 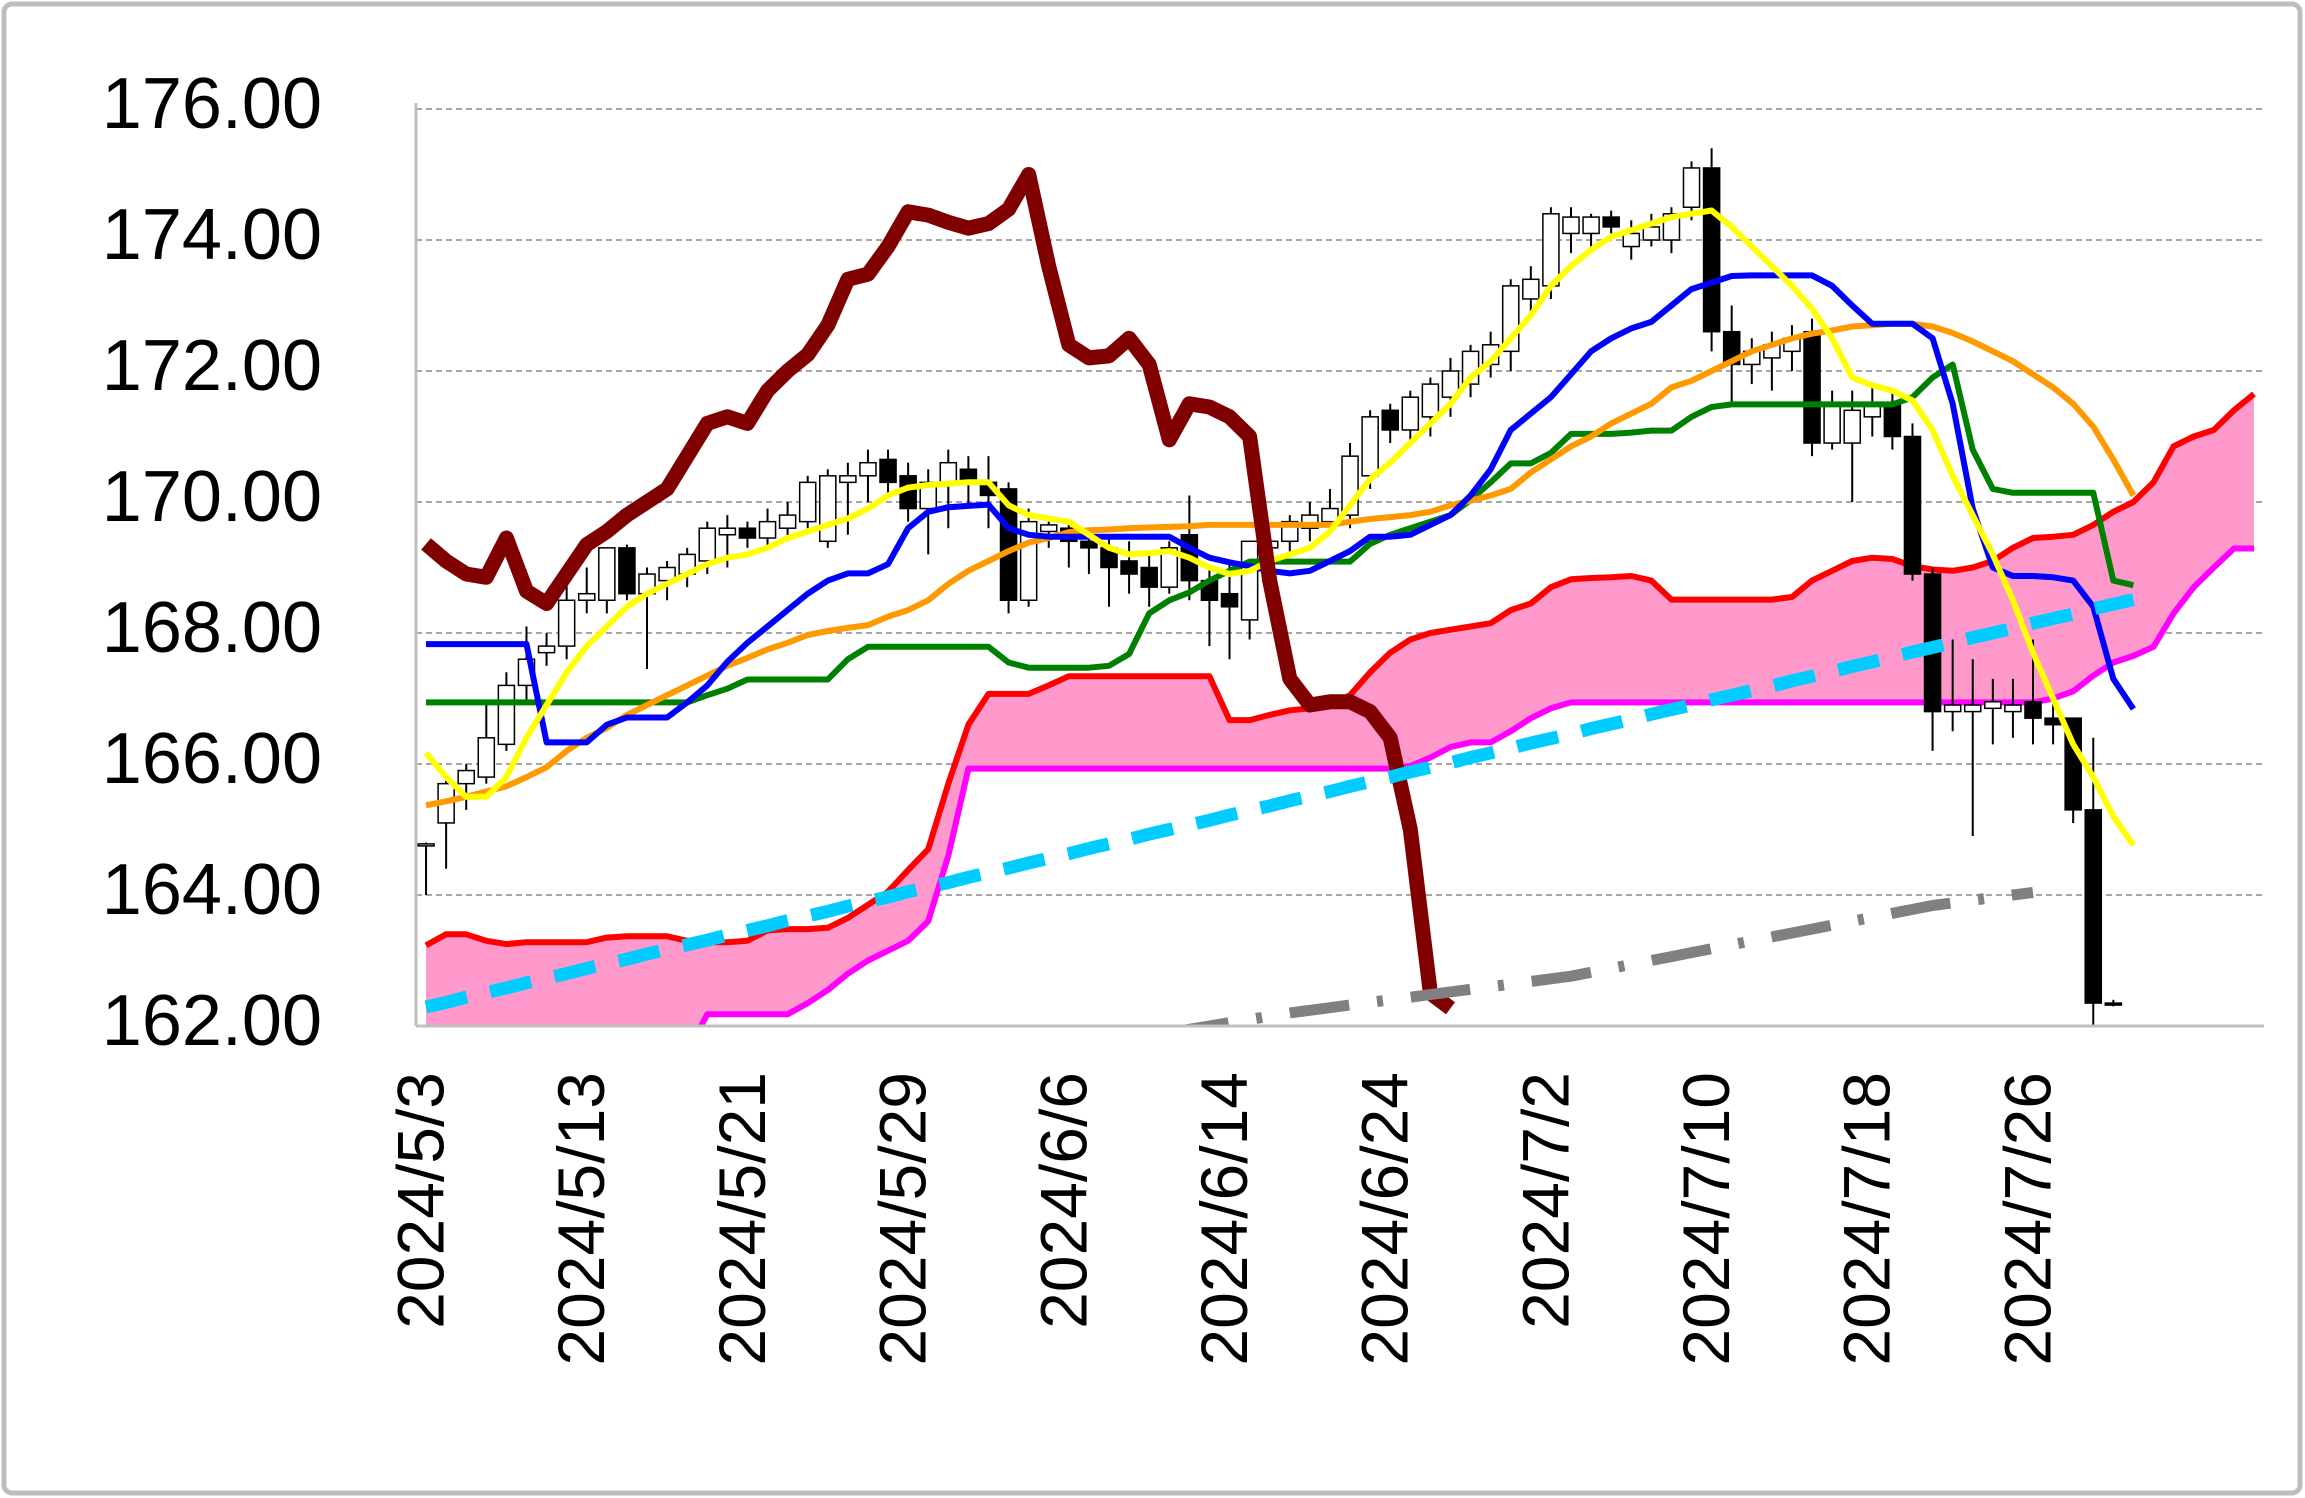 I want to click on x-tick-label: 2024/7/26, so click(x=2027, y=1219).